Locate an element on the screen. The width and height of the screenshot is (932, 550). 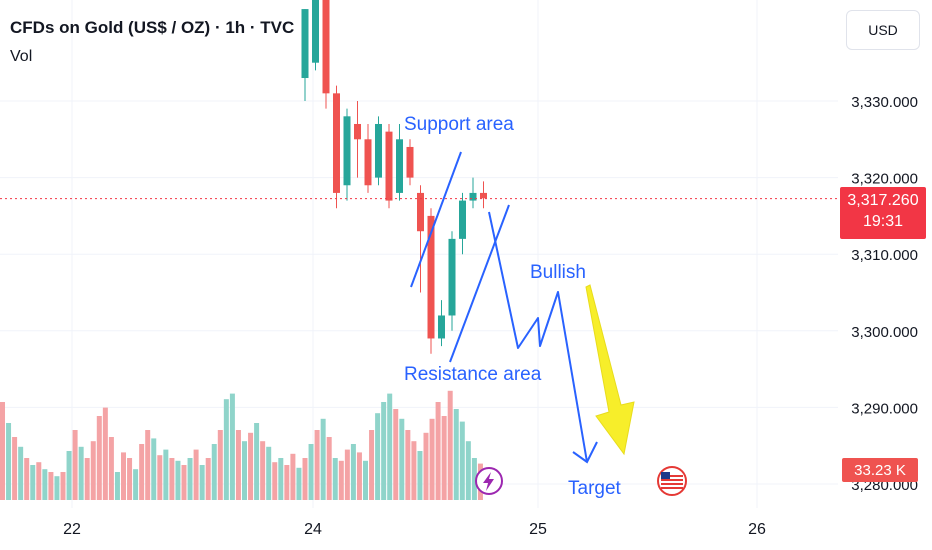
chart-title: CFDs on Gold (US$ / OZ) · 1h · TVC is located at coordinates (152, 27).